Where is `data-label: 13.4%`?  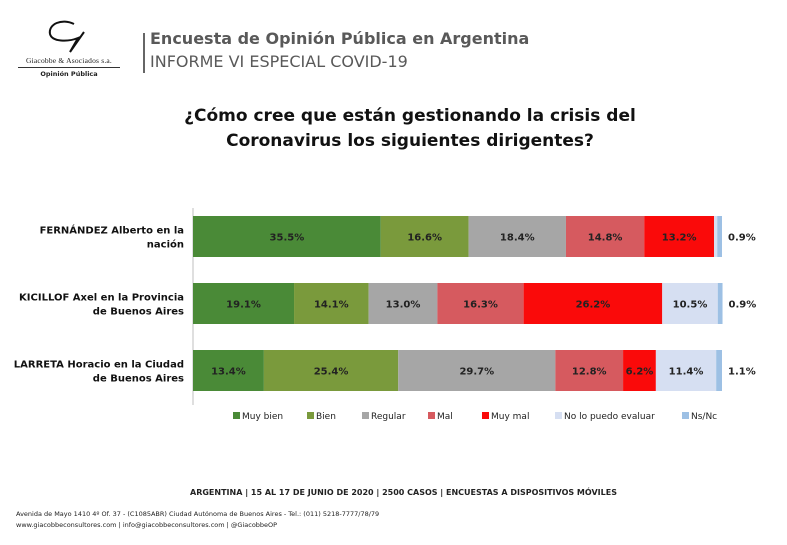 data-label: 13.4% is located at coordinates (228, 372).